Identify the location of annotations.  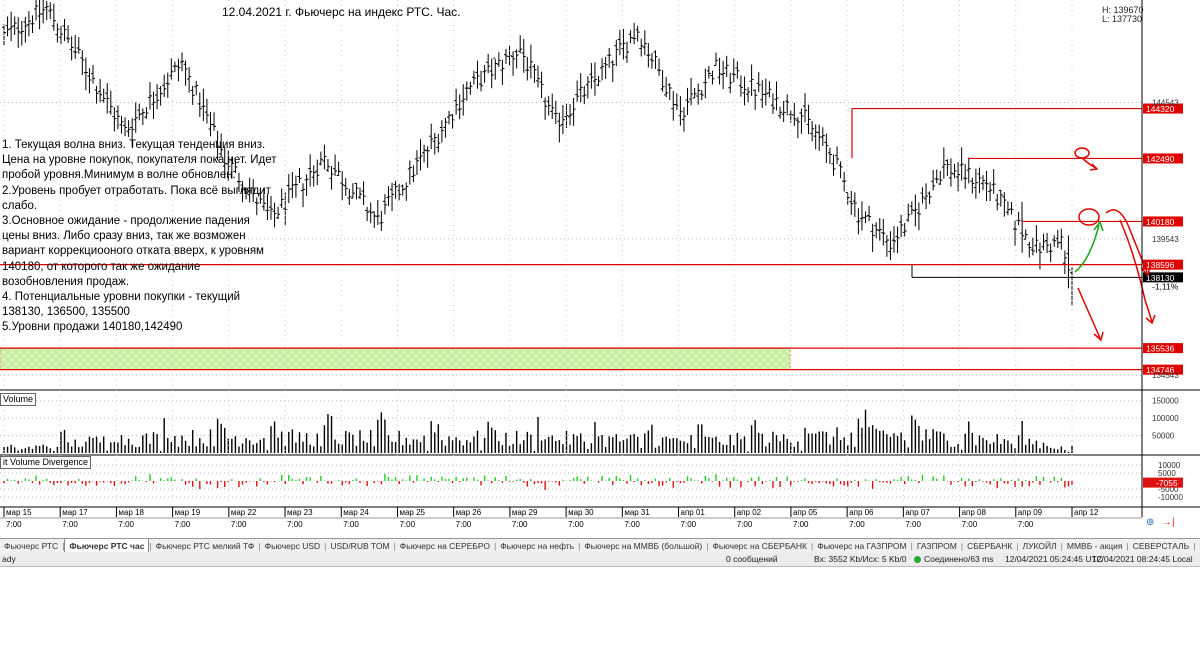
(1115, 244).